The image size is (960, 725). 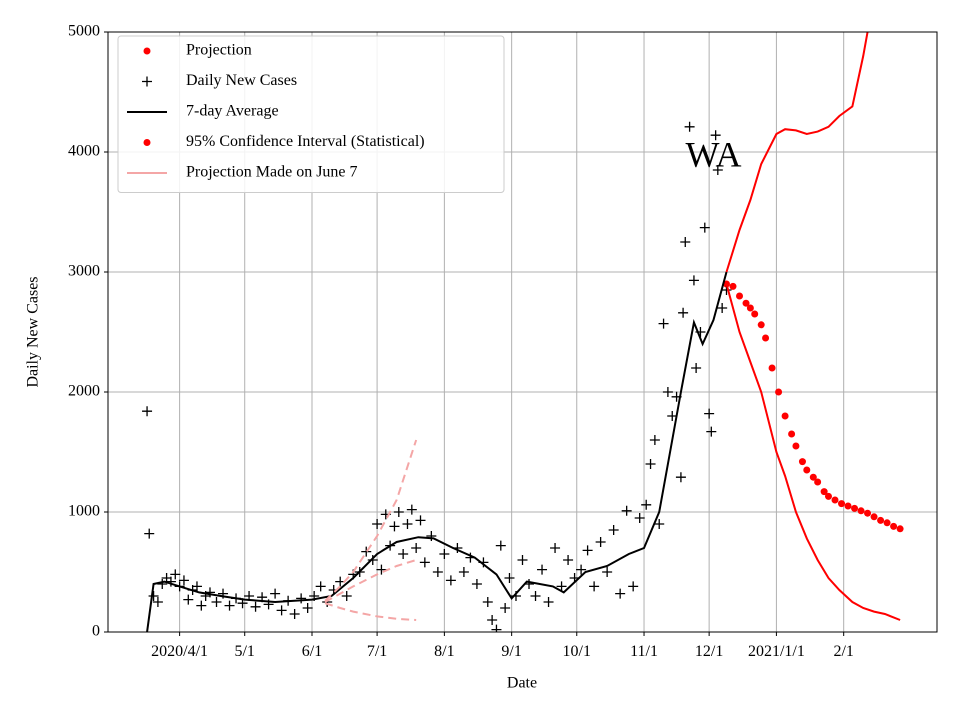 I want to click on y-axis-label: Daily New Cases, so click(x=33, y=331).